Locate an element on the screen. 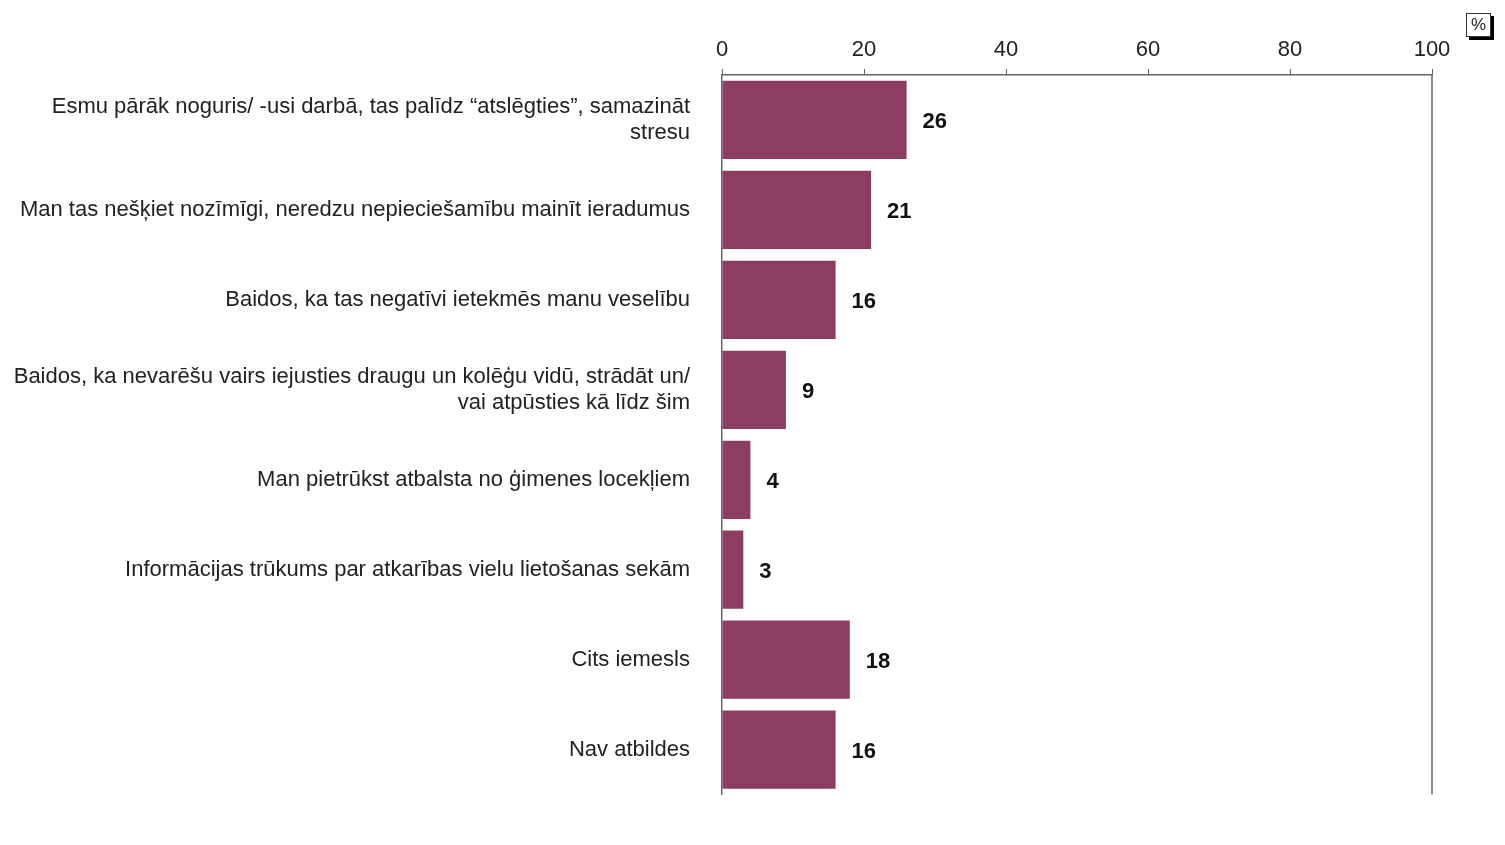 The height and width of the screenshot is (845, 1505). x-tick-label: 40 is located at coordinates (1006, 48).